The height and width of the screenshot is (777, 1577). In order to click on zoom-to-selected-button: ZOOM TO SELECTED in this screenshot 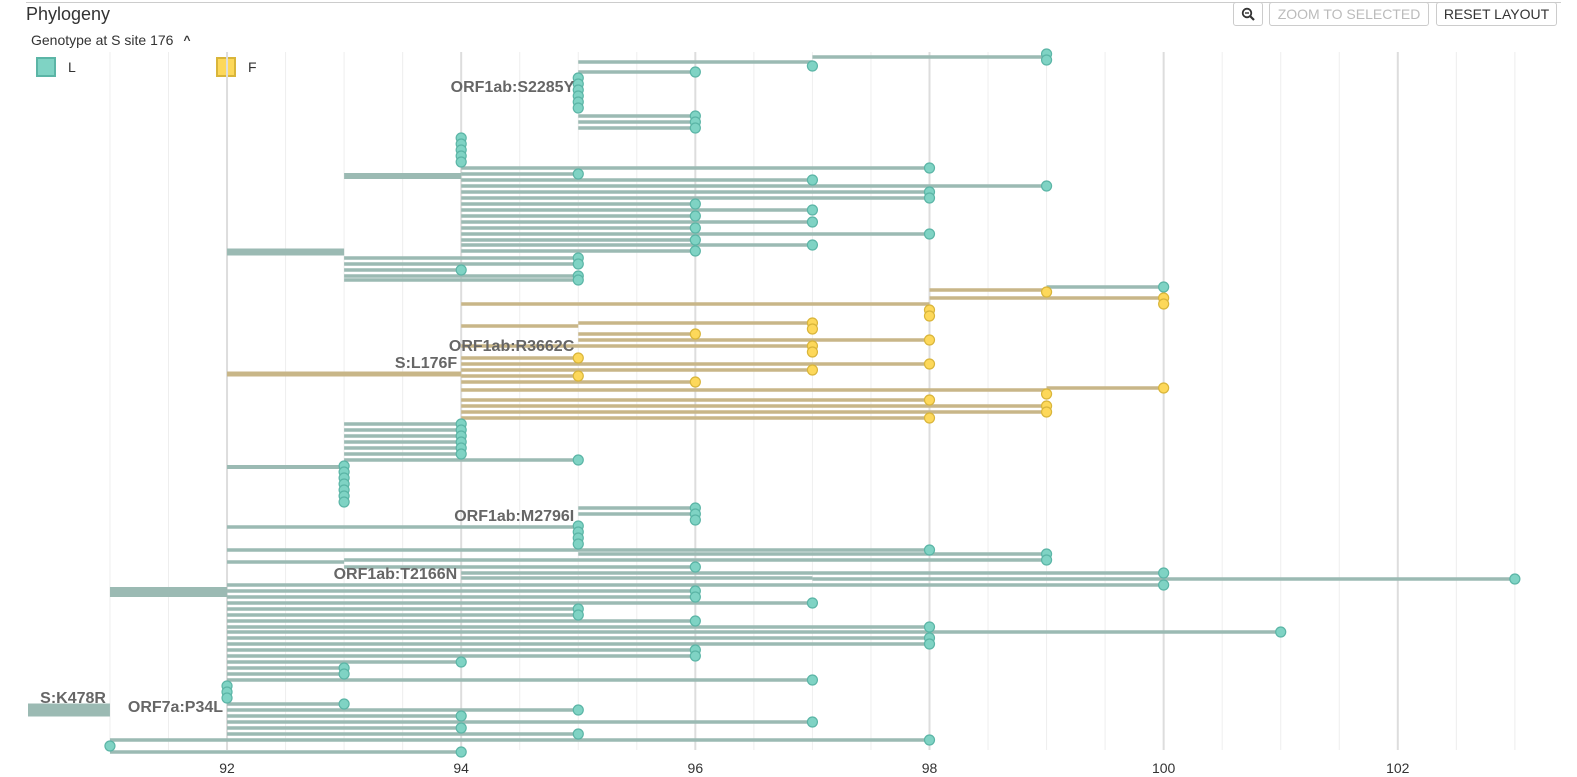, I will do `click(1349, 14)`.